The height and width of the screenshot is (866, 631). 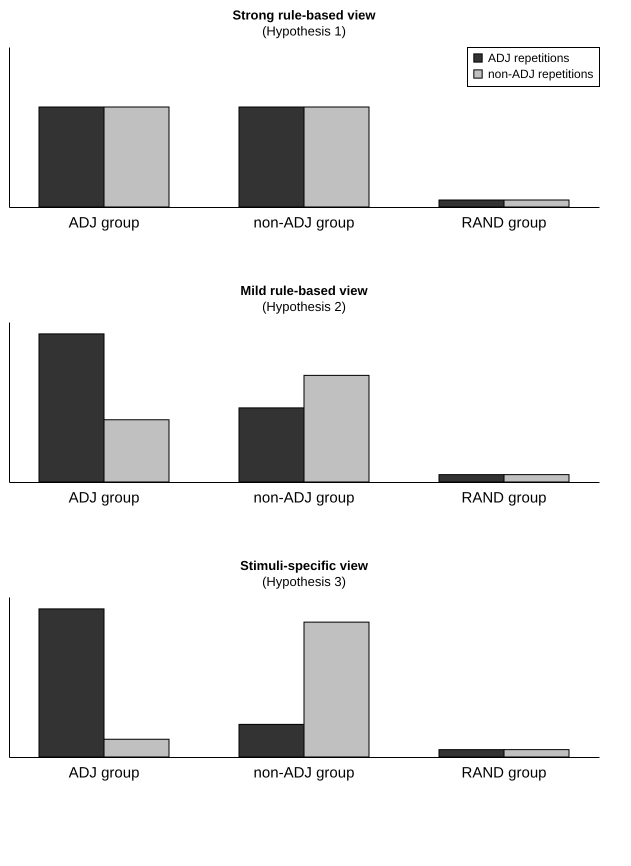 I want to click on chart-subtitle: (Hypothesis 1), so click(x=304, y=31).